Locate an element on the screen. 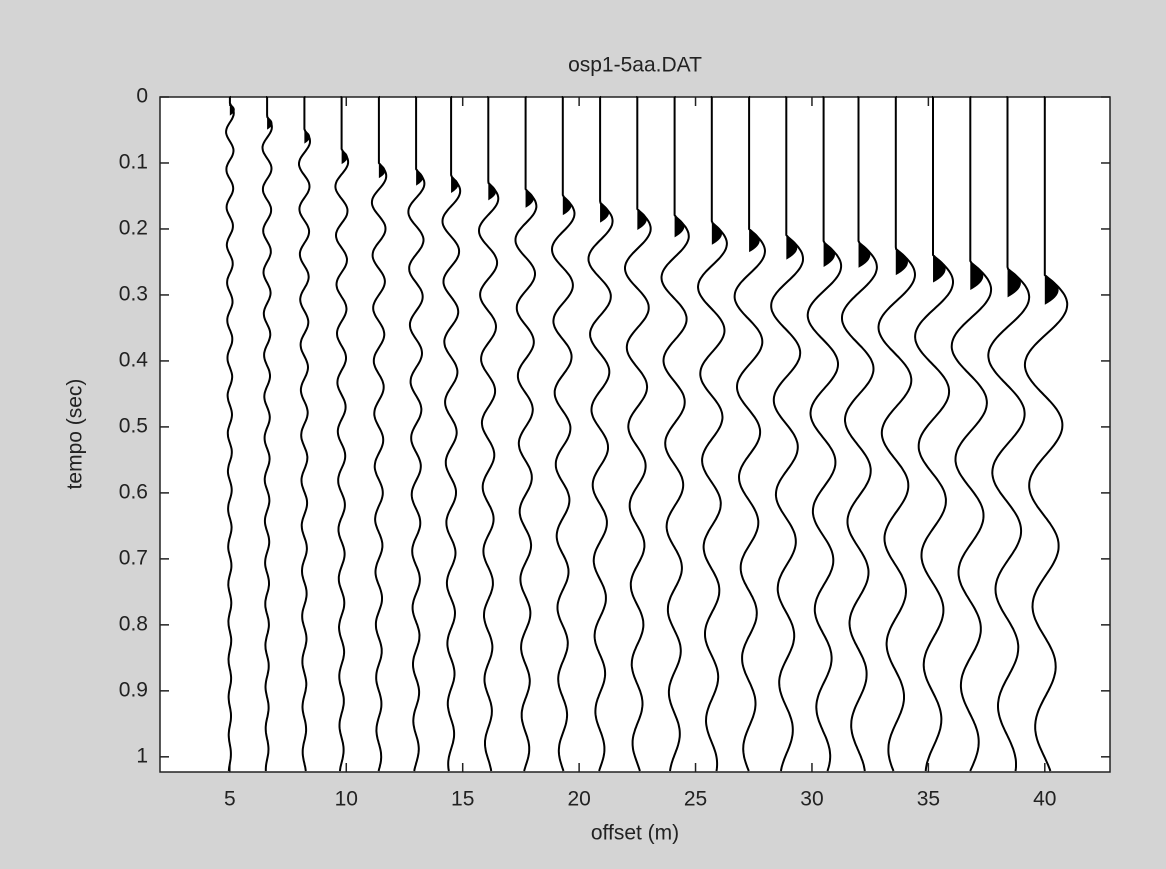  y-tick-label: 0.7 is located at coordinates (133, 557).